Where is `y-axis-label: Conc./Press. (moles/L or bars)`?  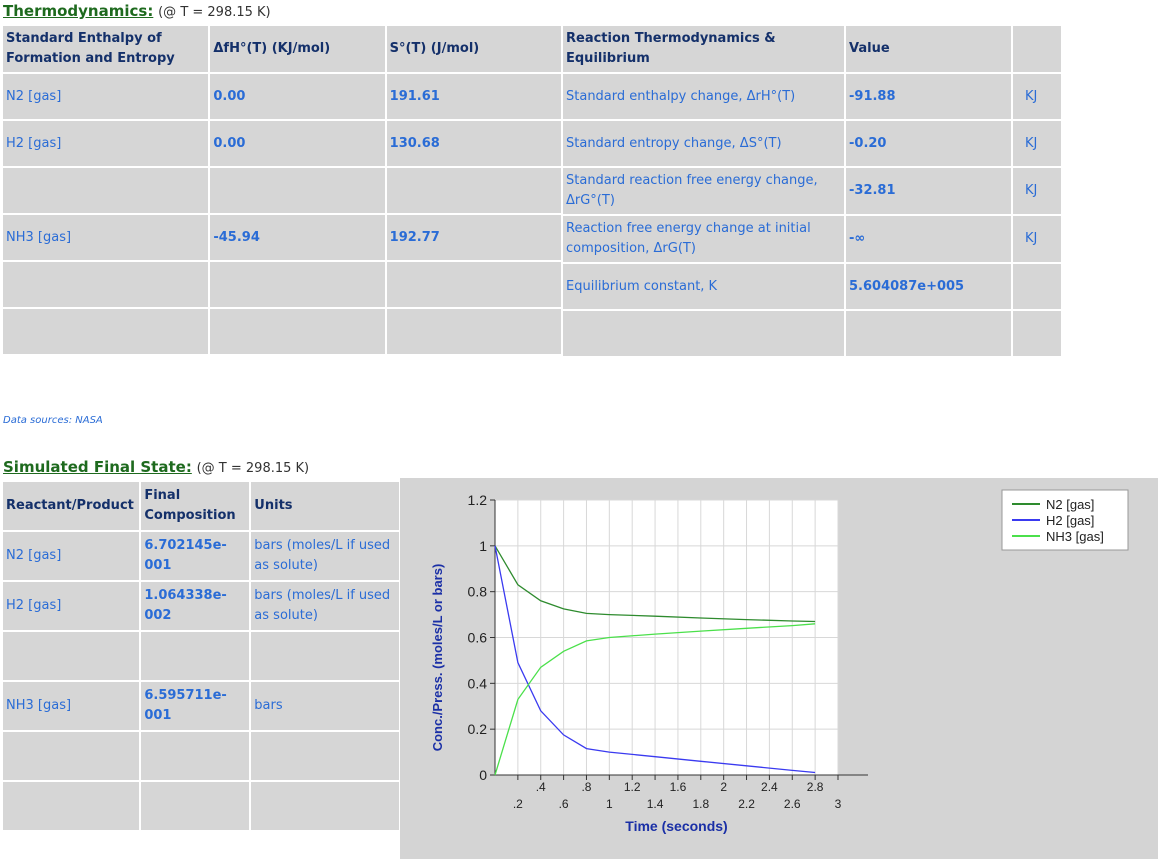 y-axis-label: Conc./Press. (moles/L or bars) is located at coordinates (437, 658).